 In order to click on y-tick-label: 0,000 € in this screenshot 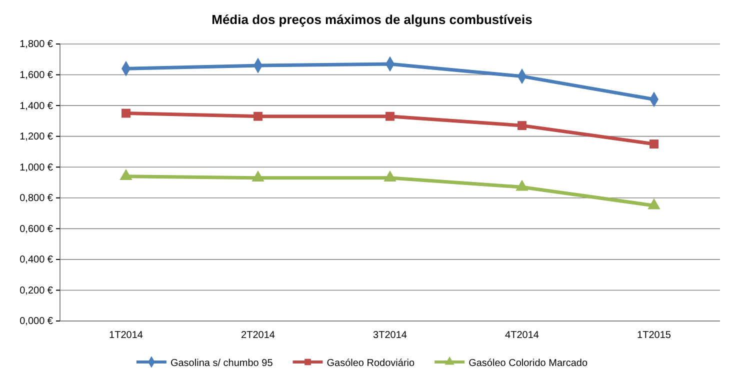, I will do `click(37, 322)`.